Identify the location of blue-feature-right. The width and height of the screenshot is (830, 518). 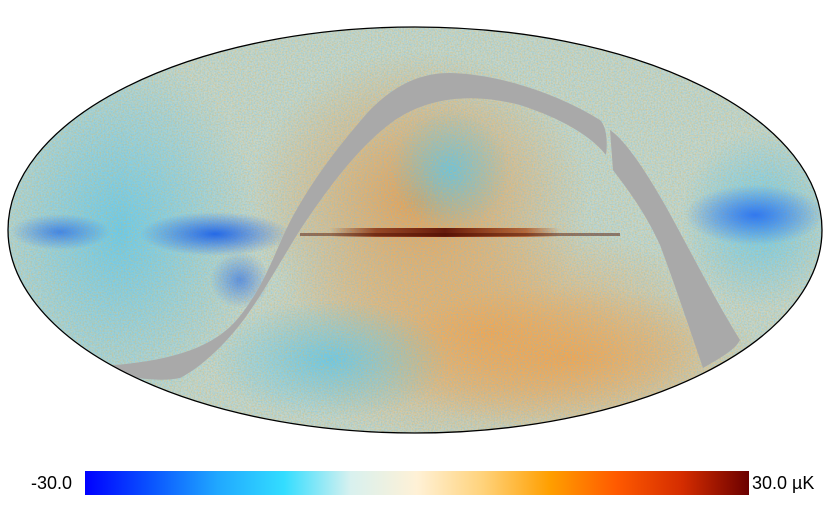
(753, 215).